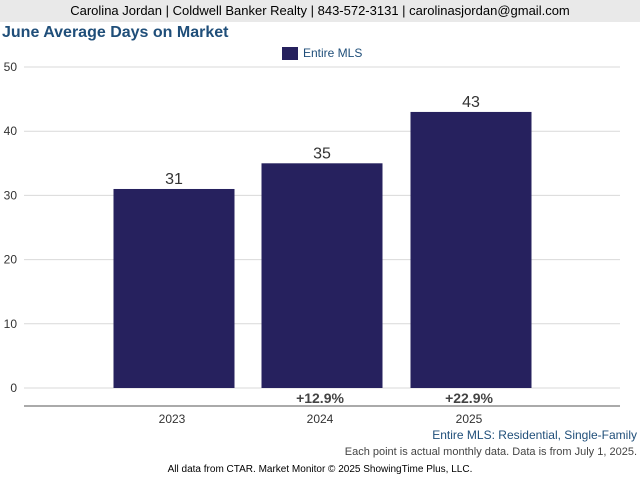 Image resolution: width=640 pixels, height=480 pixels. Describe the element at coordinates (11, 324) in the screenshot. I see `y-tick-label: 10` at that location.